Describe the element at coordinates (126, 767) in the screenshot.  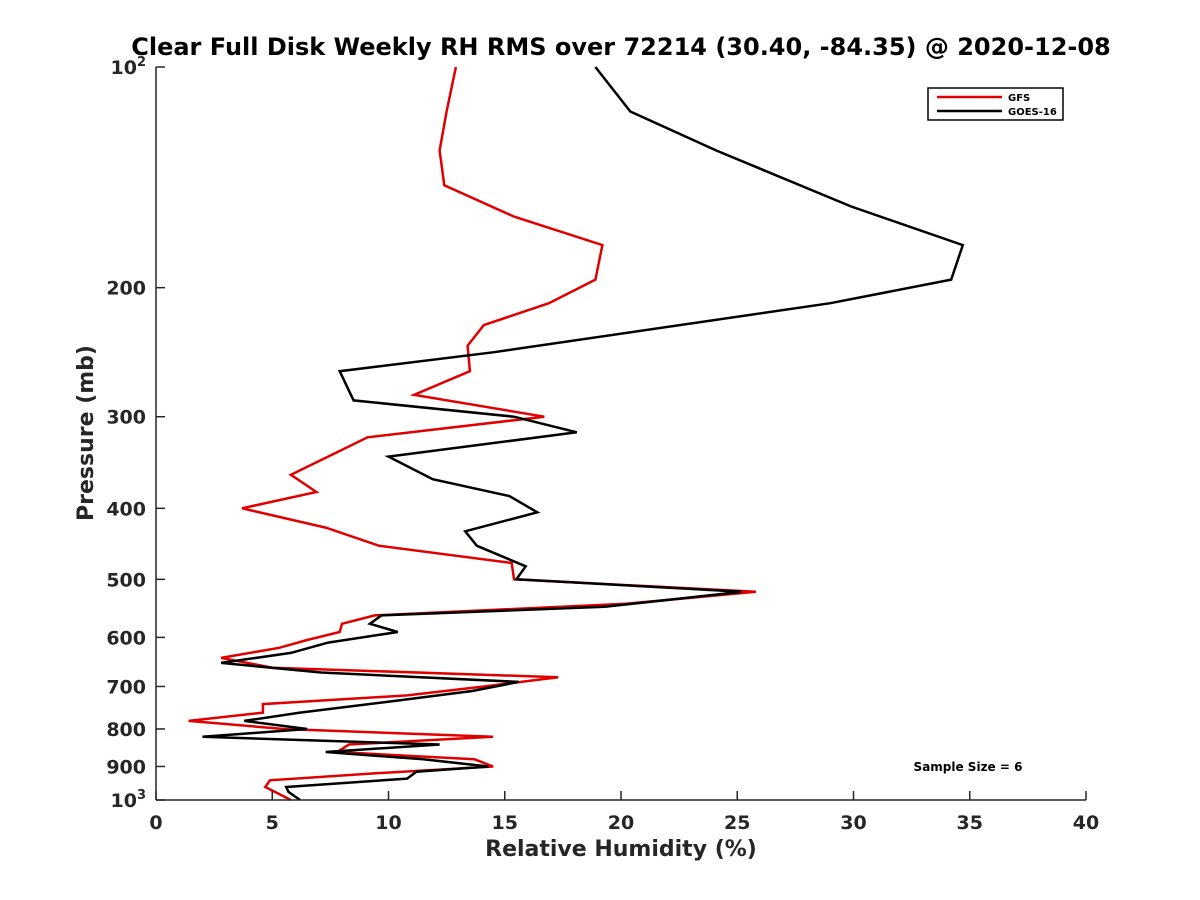
I see `y-tick-label: 900` at that location.